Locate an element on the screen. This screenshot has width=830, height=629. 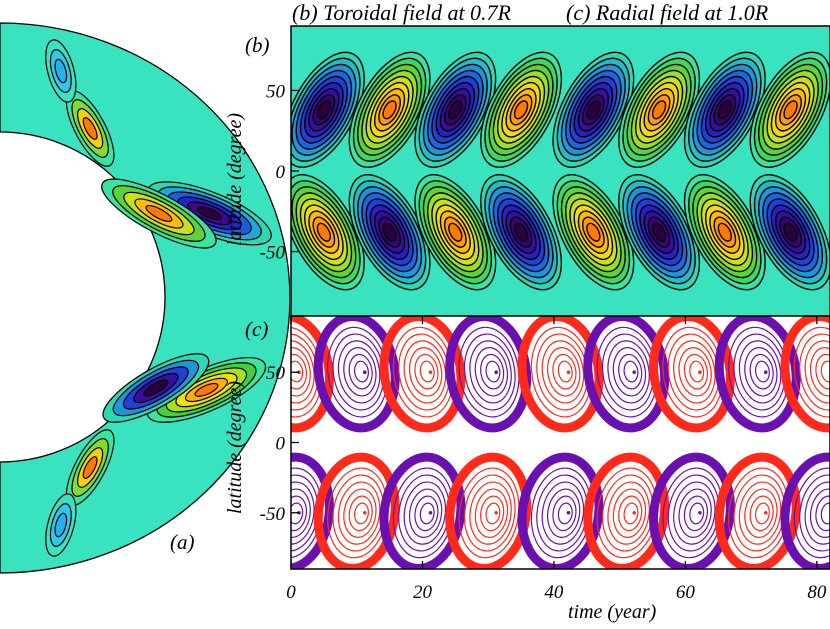
panel-c-label: (c) is located at coordinates (256, 329).